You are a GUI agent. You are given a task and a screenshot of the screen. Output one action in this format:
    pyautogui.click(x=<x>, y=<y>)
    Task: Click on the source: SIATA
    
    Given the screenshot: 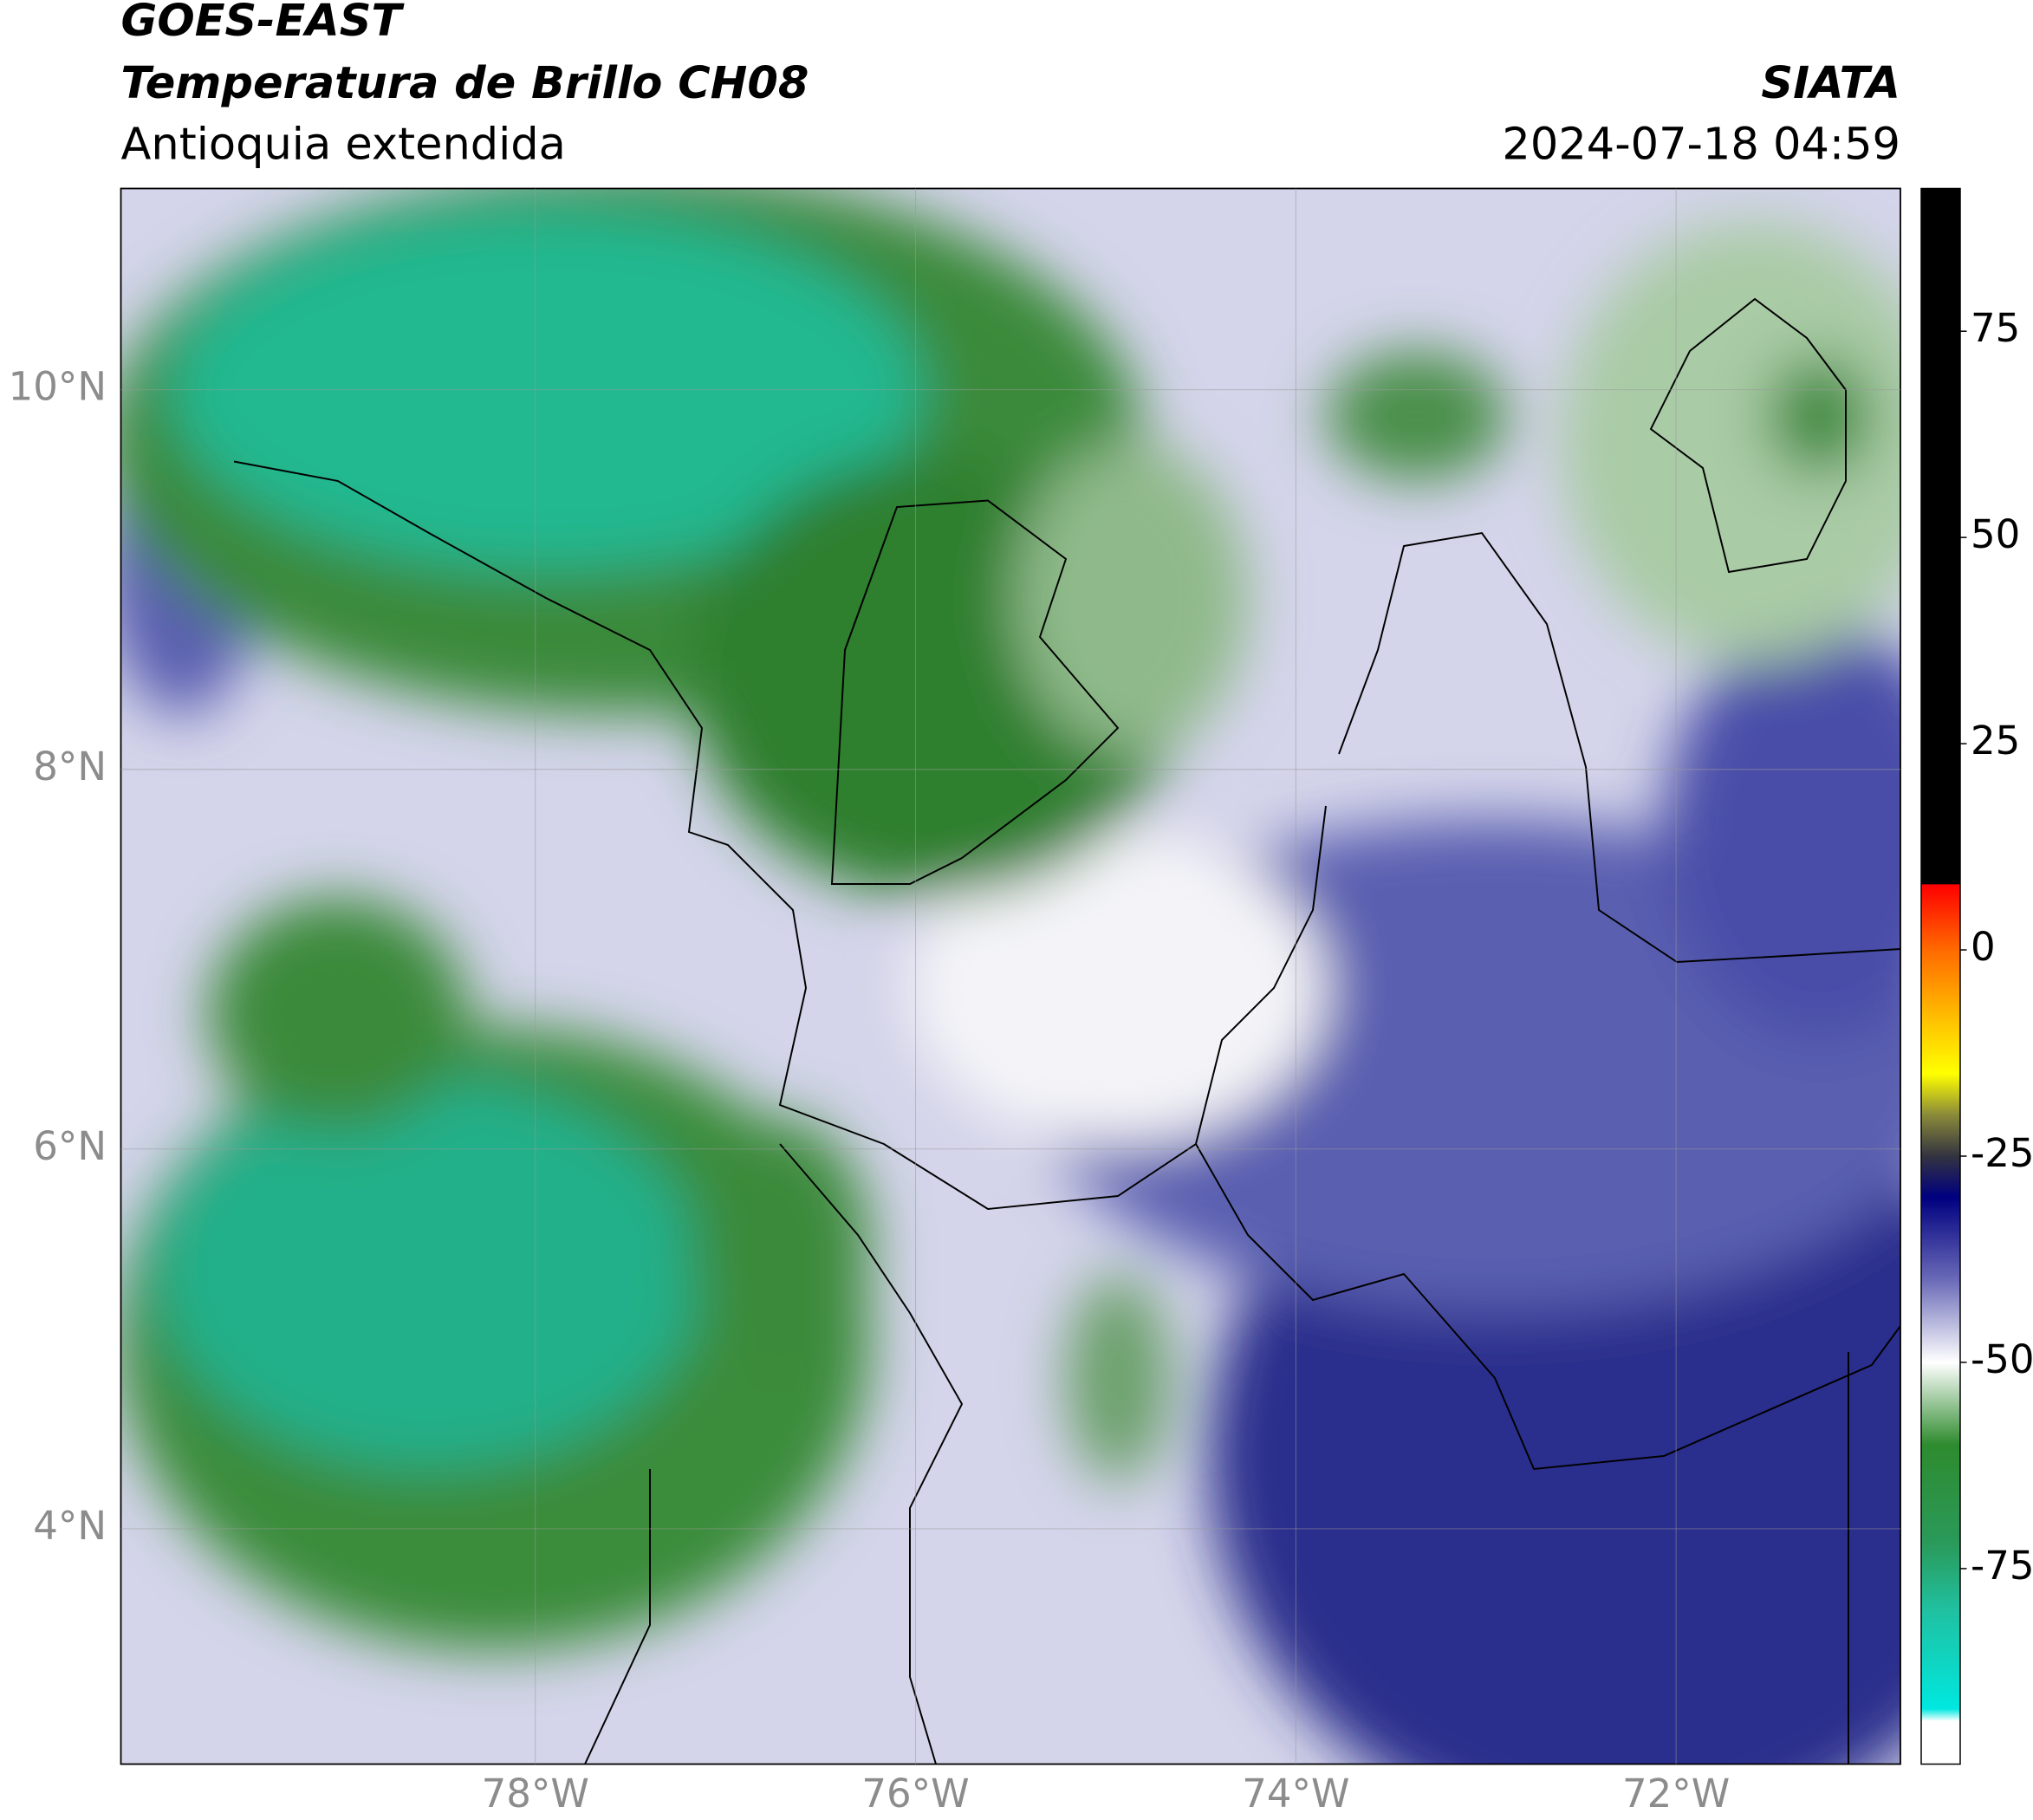 What is the action you would take?
    pyautogui.click(x=1831, y=83)
    